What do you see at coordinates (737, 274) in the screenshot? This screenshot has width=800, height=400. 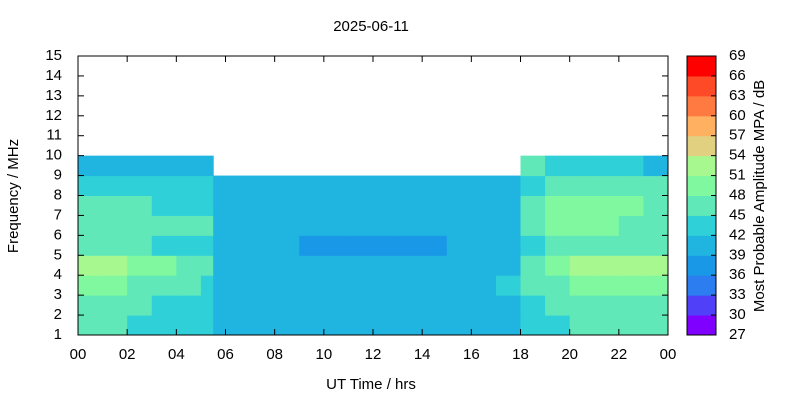 I see `colorbar-tick-label: 36` at bounding box center [737, 274].